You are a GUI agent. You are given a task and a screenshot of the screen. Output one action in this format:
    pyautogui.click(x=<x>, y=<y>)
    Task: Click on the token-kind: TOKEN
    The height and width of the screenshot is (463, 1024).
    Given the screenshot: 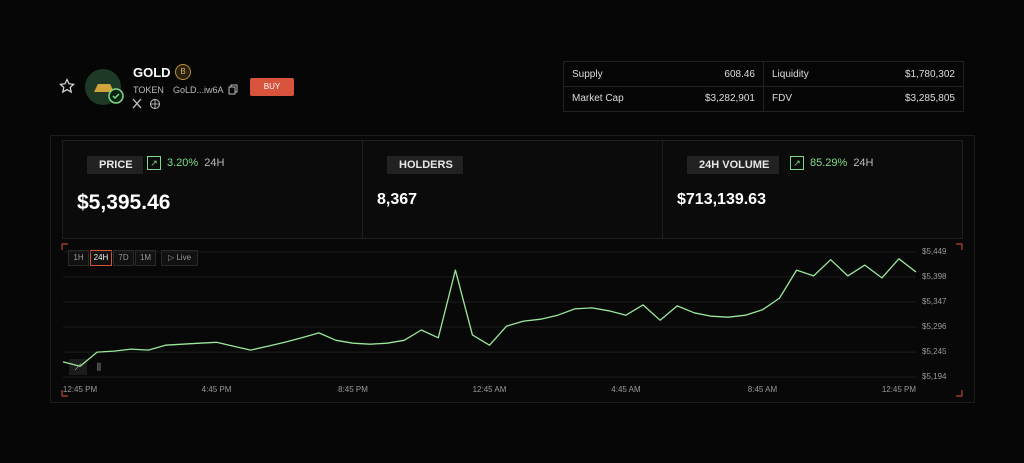 What is the action you would take?
    pyautogui.click(x=148, y=90)
    